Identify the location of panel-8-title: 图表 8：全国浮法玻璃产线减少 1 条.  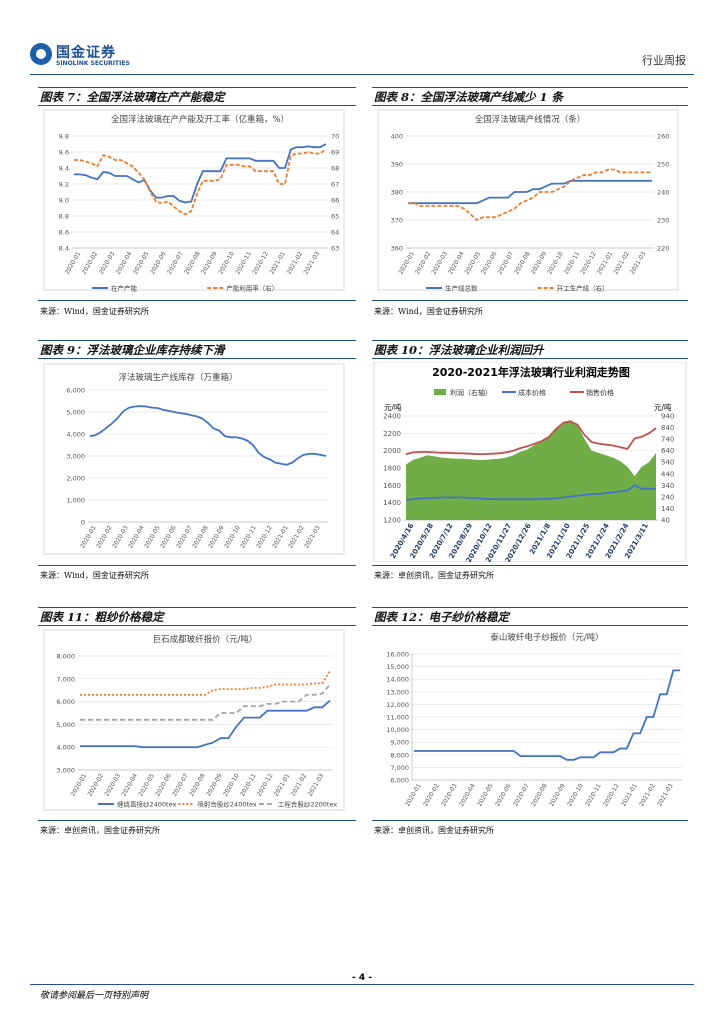
(469, 97).